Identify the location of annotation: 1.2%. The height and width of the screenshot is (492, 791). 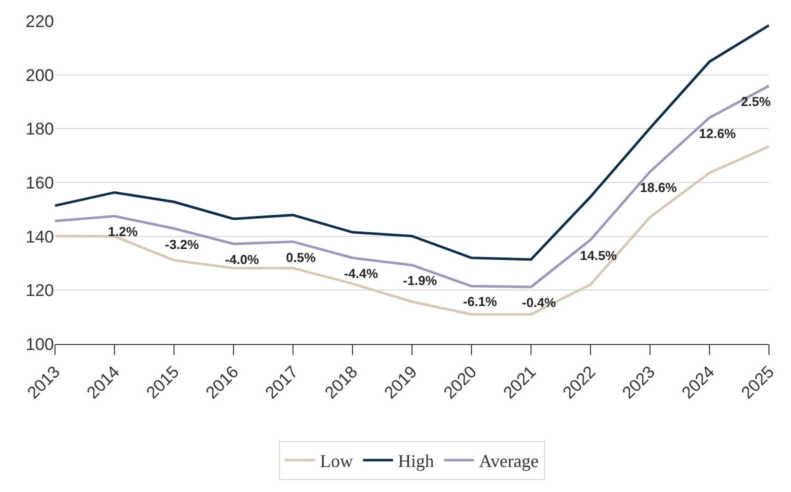
(123, 231).